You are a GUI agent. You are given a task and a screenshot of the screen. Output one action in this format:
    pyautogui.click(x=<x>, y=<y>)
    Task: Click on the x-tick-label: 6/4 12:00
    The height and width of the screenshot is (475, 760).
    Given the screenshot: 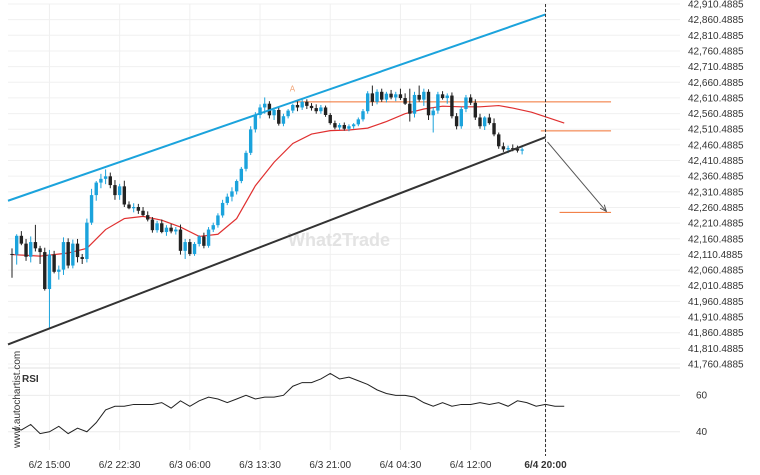 What is the action you would take?
    pyautogui.click(x=471, y=465)
    